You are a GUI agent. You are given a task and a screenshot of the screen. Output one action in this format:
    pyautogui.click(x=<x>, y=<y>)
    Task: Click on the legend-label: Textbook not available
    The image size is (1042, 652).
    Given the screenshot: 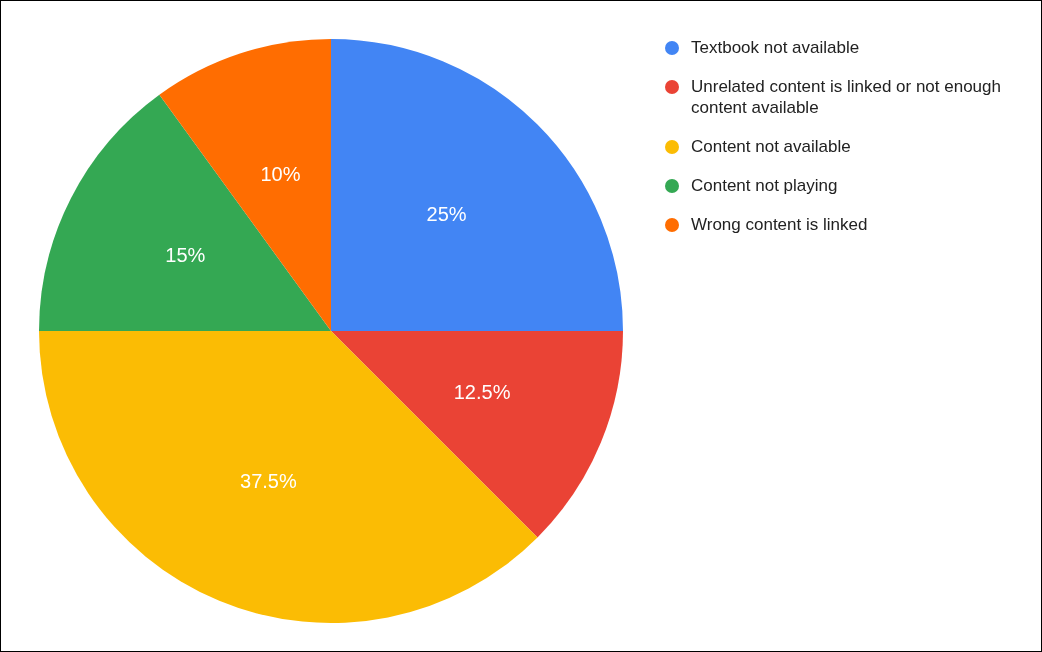 What is the action you would take?
    pyautogui.click(x=775, y=47)
    